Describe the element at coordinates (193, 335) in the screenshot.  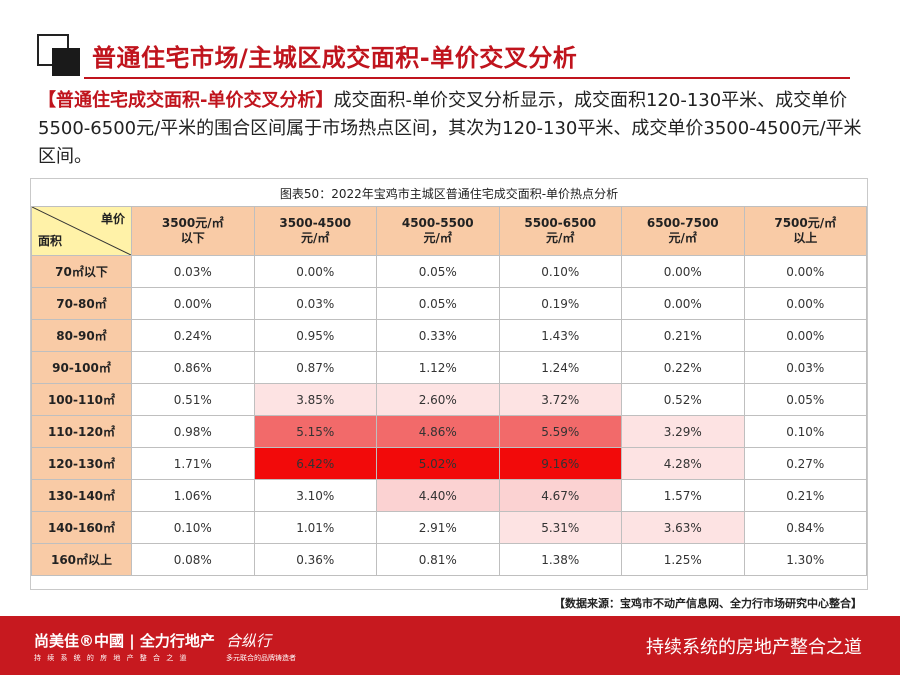
I see `table-cell: 0.24%` at that location.